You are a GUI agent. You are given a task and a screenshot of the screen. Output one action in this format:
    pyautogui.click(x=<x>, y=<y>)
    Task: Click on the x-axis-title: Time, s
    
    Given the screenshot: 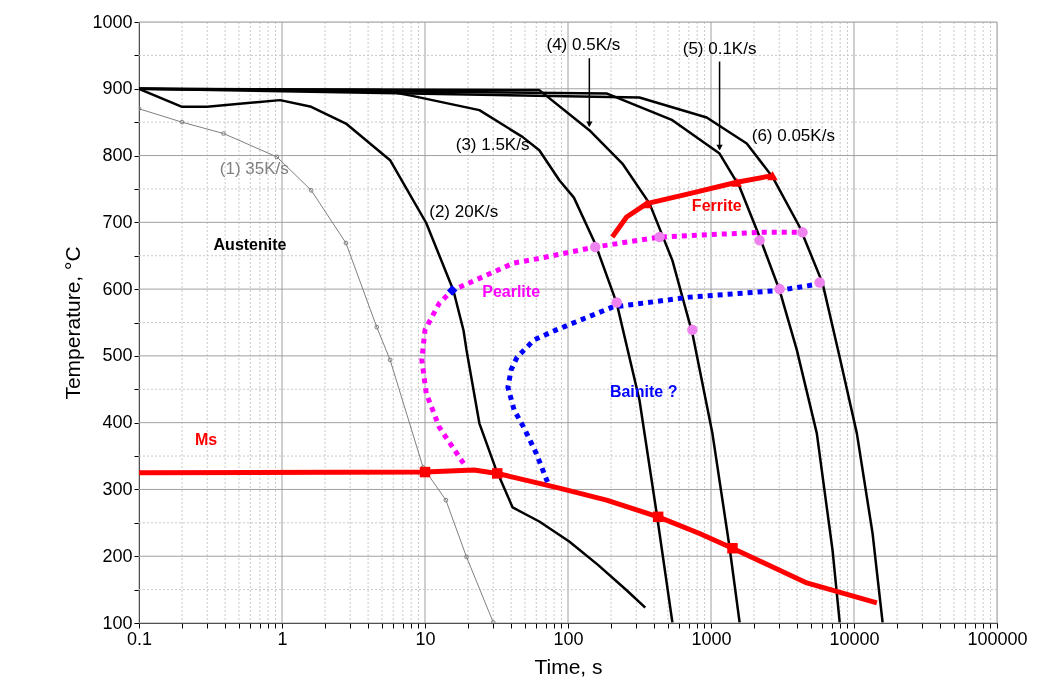 What is the action you would take?
    pyautogui.click(x=568, y=666)
    